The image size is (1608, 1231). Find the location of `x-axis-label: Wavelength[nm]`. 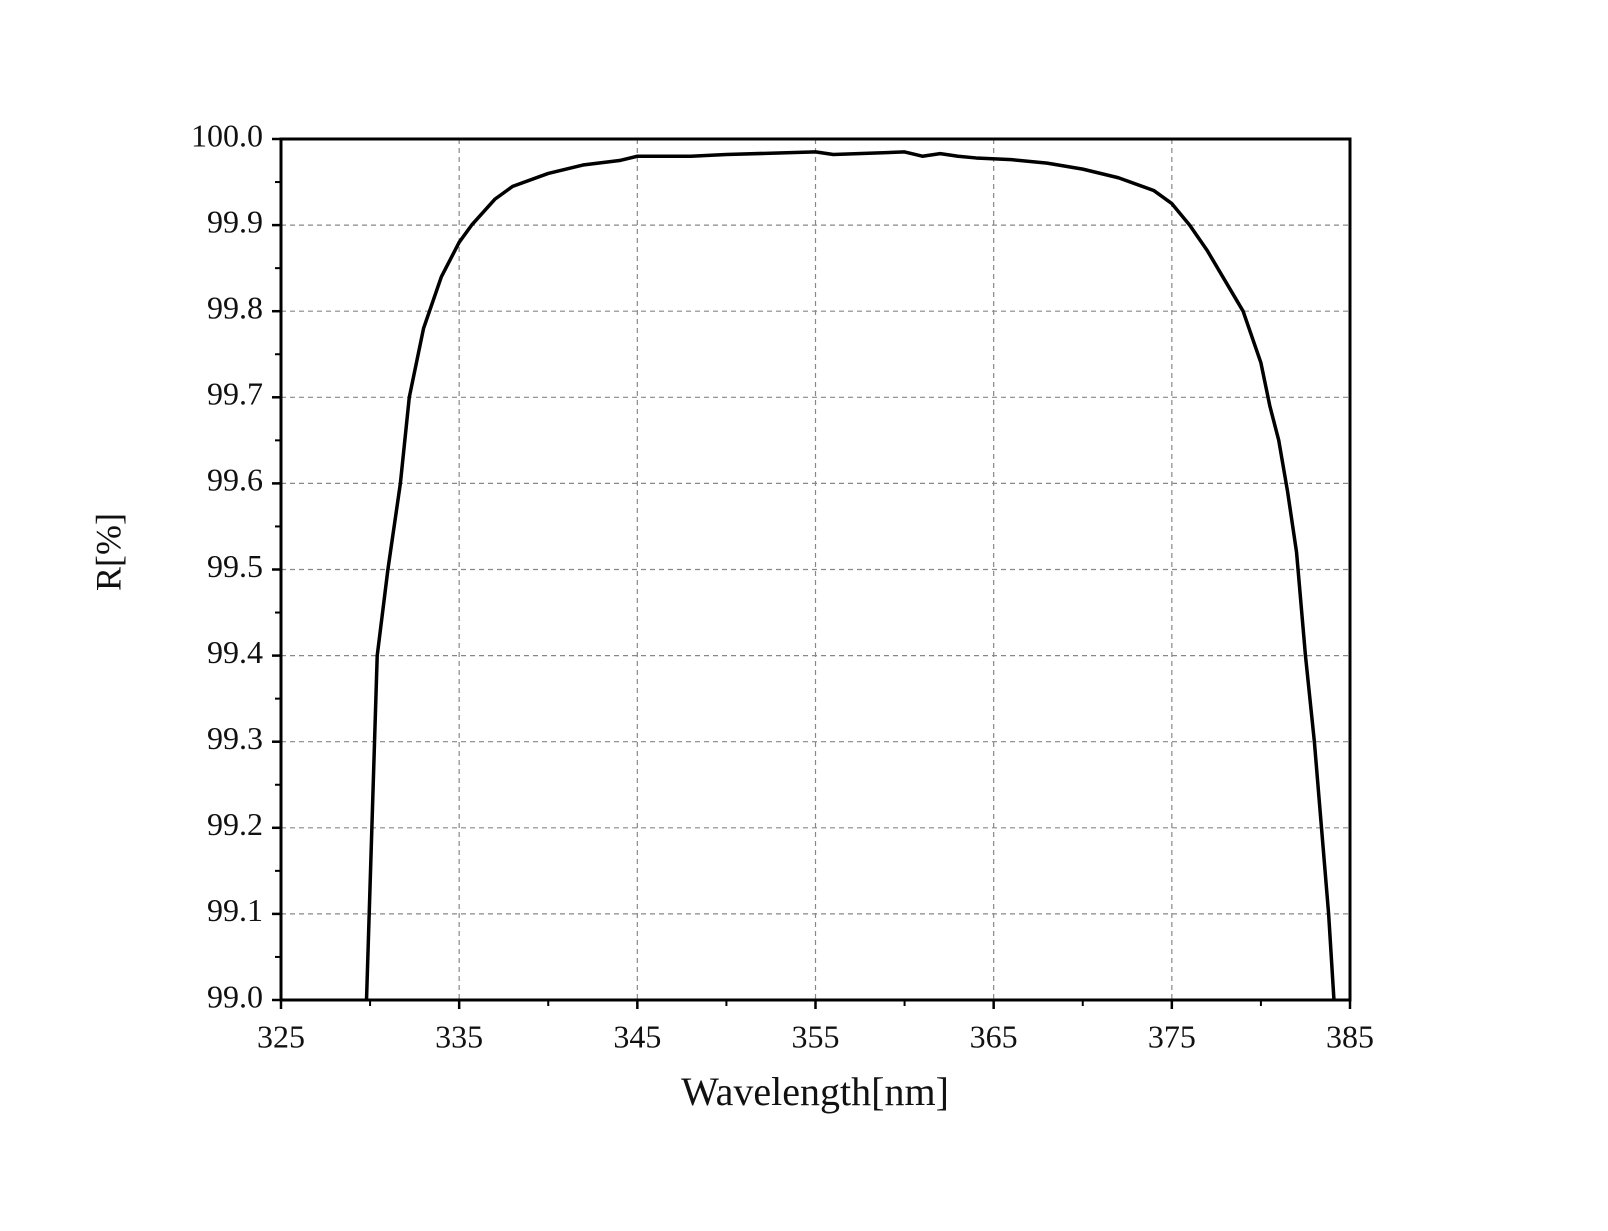

x-axis-label: Wavelength[nm] is located at coordinates (815, 1091).